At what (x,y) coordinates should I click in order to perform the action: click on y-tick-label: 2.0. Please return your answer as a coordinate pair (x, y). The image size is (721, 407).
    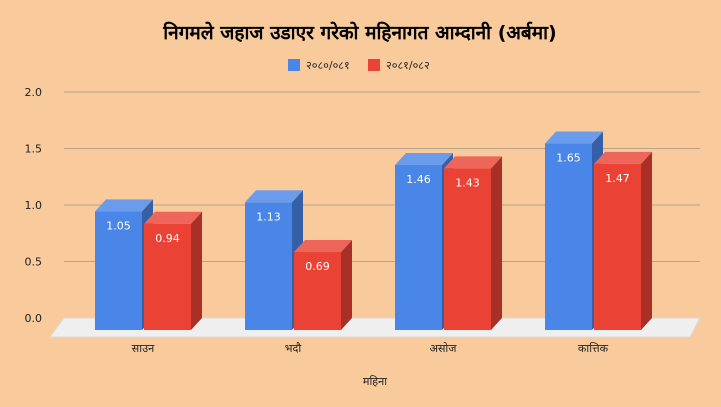
    Looking at the image, I should click on (34, 92).